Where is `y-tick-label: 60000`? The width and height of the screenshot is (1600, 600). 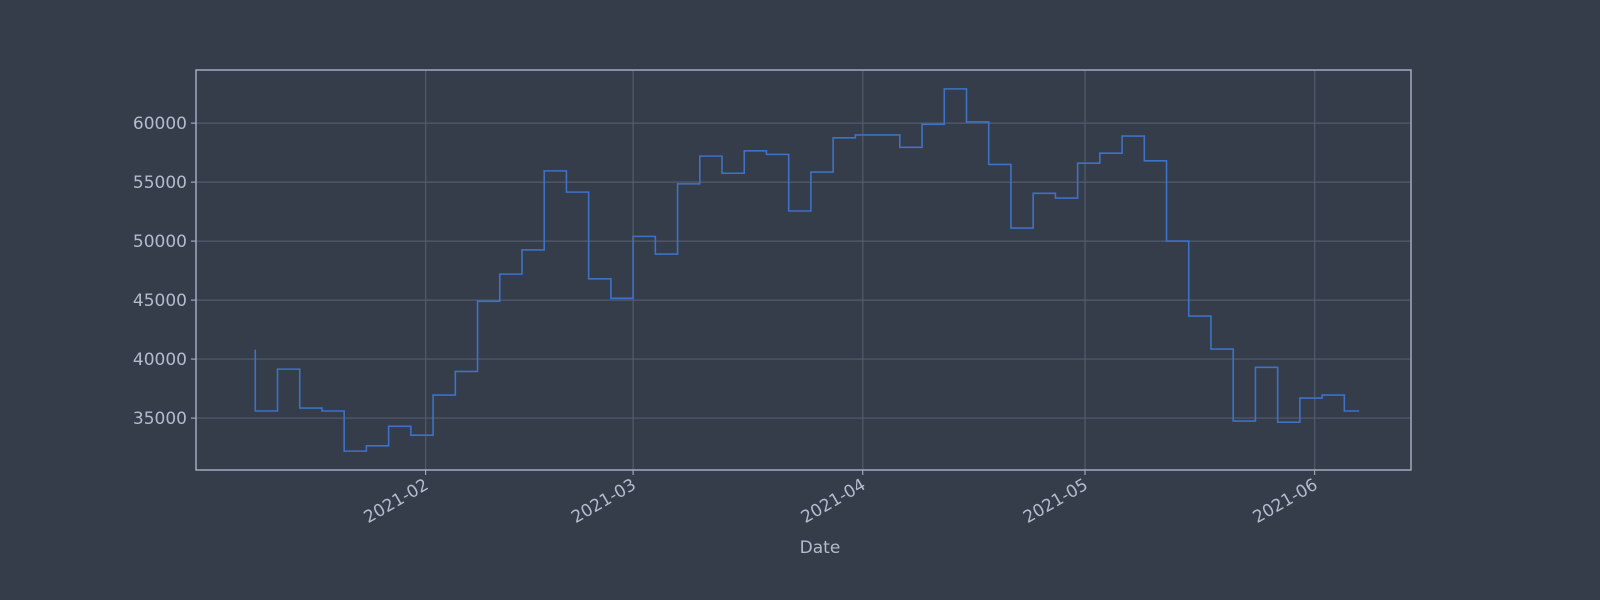
y-tick-label: 60000 is located at coordinates (160, 124).